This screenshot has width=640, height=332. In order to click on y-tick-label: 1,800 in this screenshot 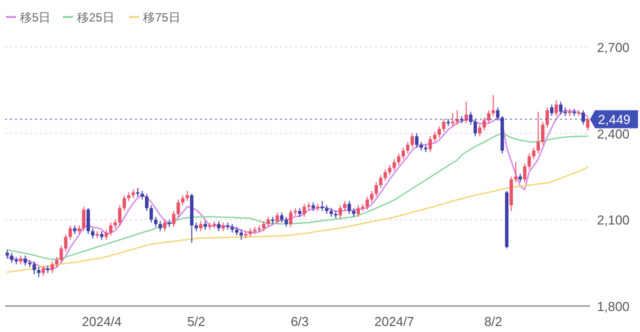, I will do `click(613, 306)`.